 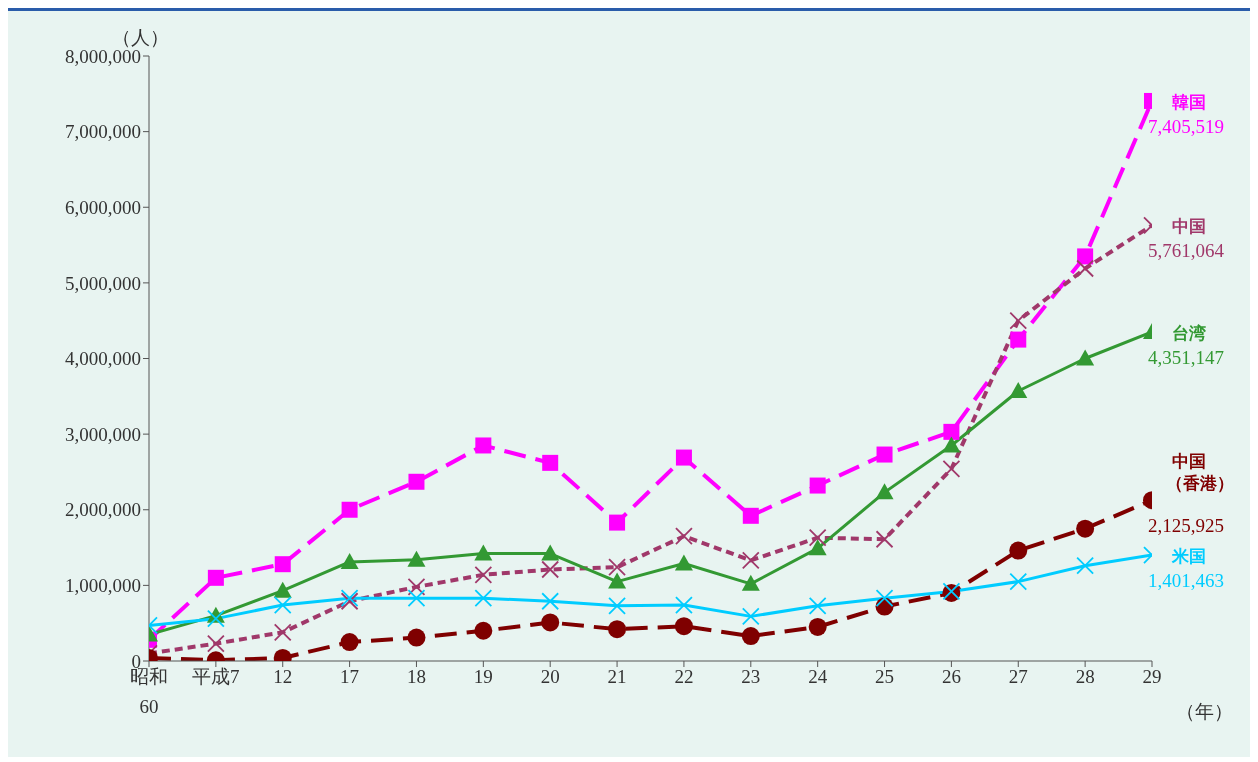 What do you see at coordinates (216, 676) in the screenshot?
I see `x-tick-label: 平成7` at bounding box center [216, 676].